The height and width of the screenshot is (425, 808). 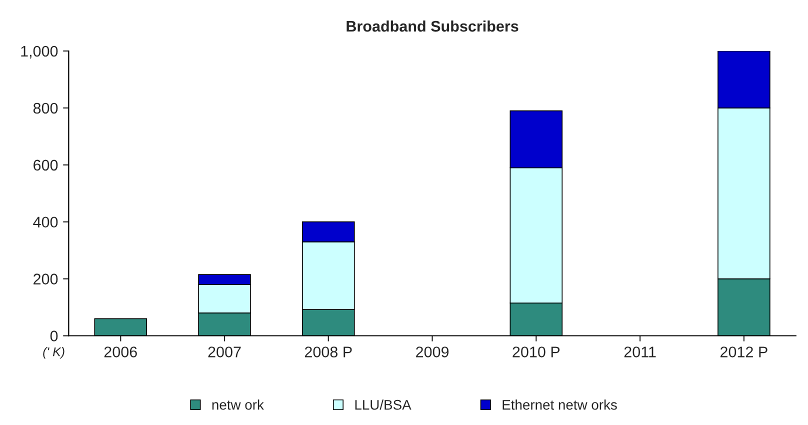 What do you see at coordinates (54, 336) in the screenshot?
I see `y-tick-label: 0` at bounding box center [54, 336].